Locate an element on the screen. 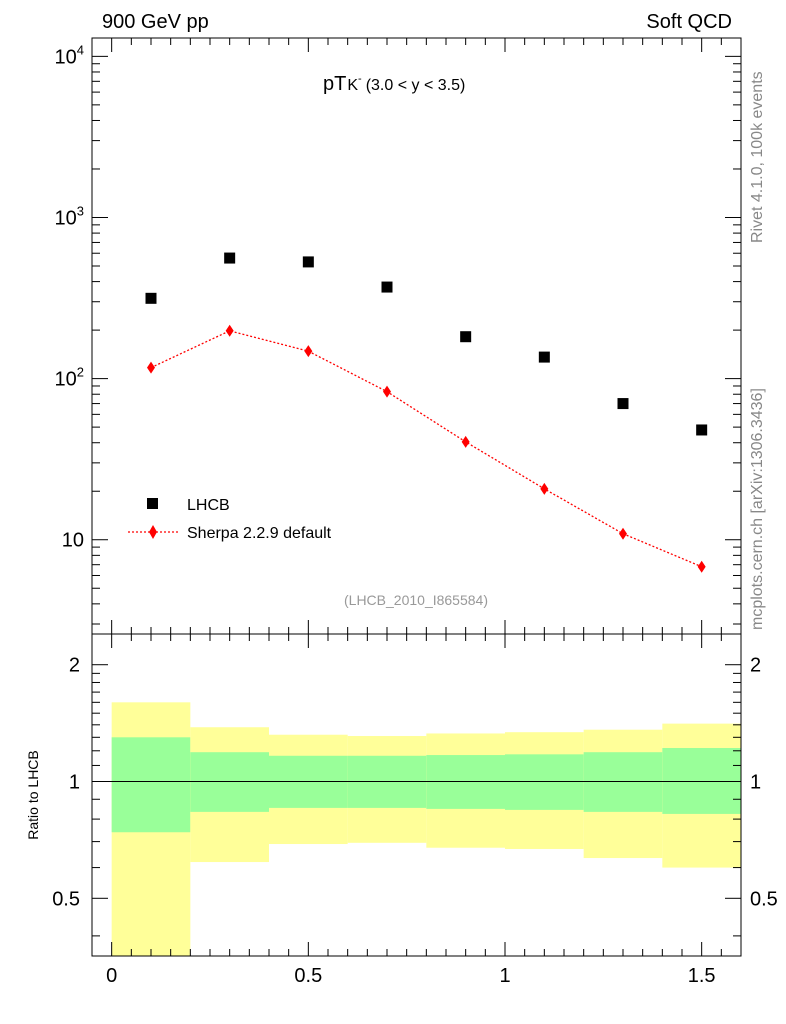 The height and width of the screenshot is (1024, 786). ratio-y-tick-label-left: 1 is located at coordinates (74, 783).